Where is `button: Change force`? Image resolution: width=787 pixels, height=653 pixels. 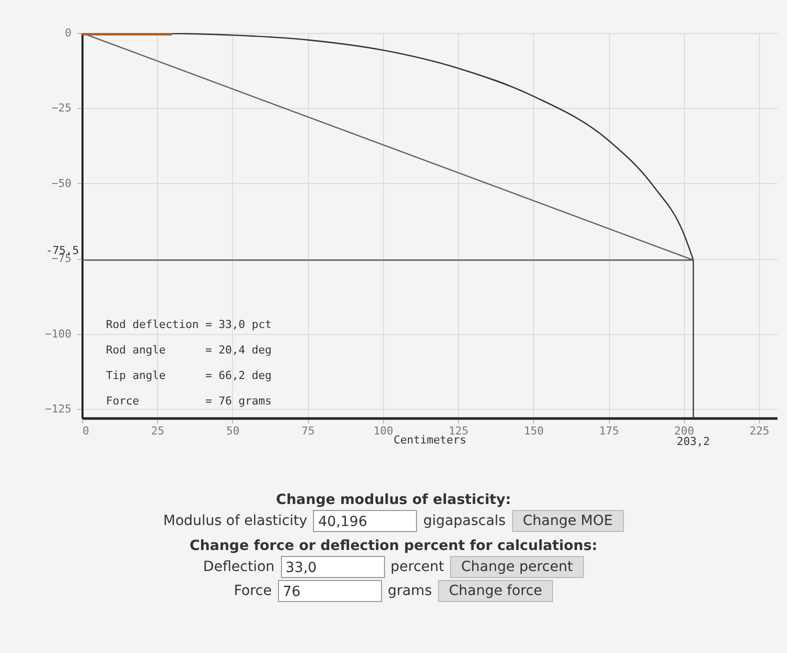
button: Change force is located at coordinates (496, 591).